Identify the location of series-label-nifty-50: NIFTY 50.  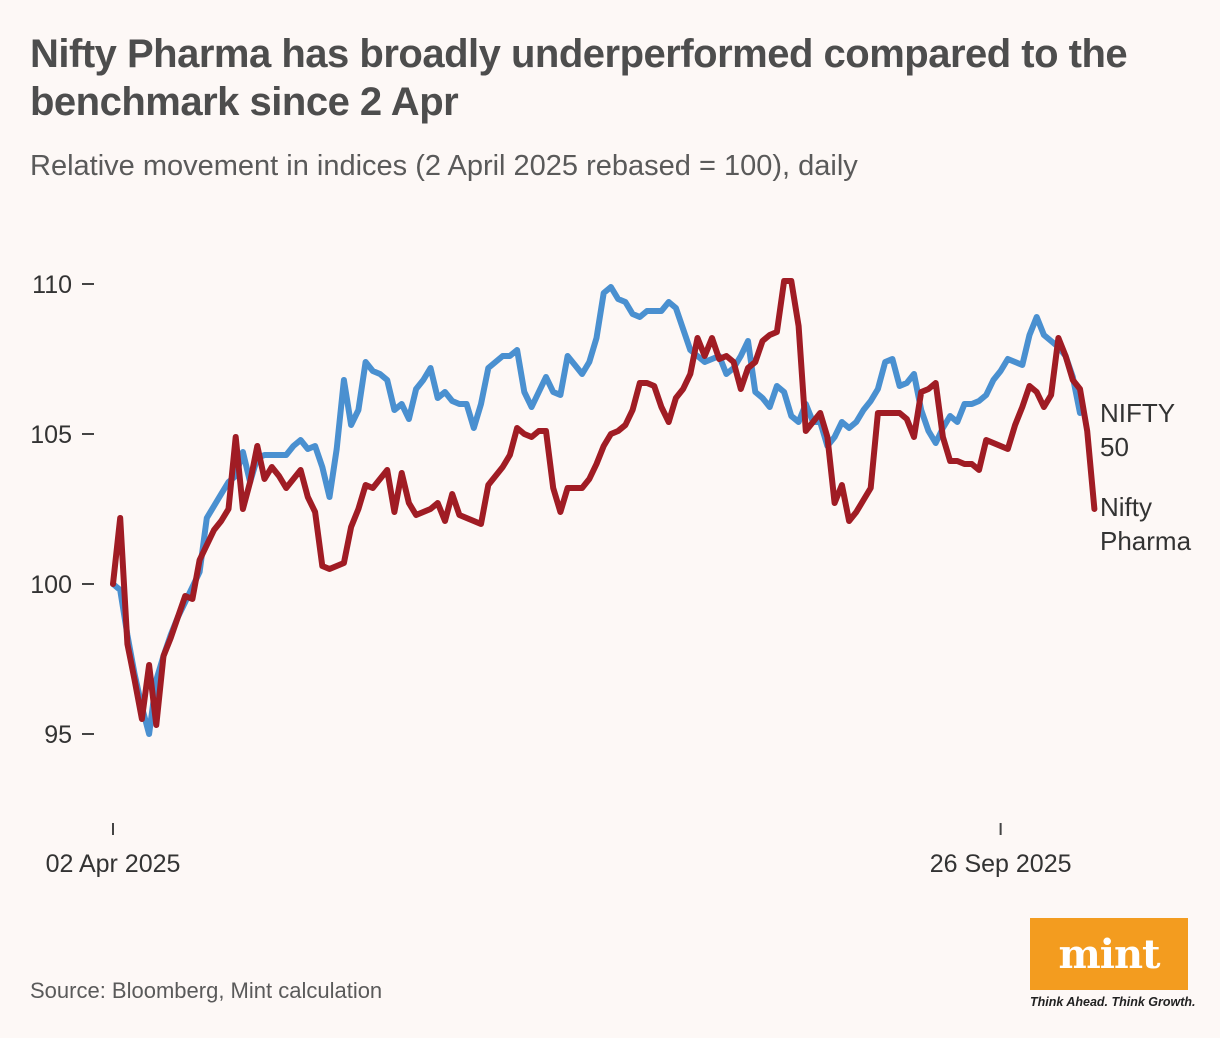
(1137, 430).